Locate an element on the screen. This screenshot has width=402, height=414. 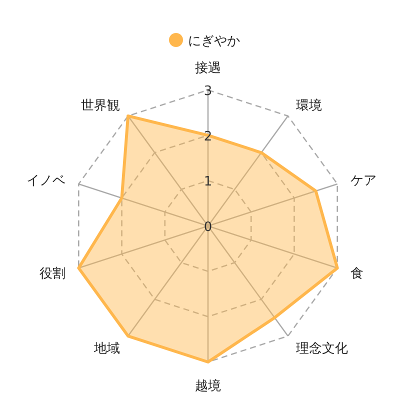
spoke-label: 接遇 is located at coordinates (208, 68).